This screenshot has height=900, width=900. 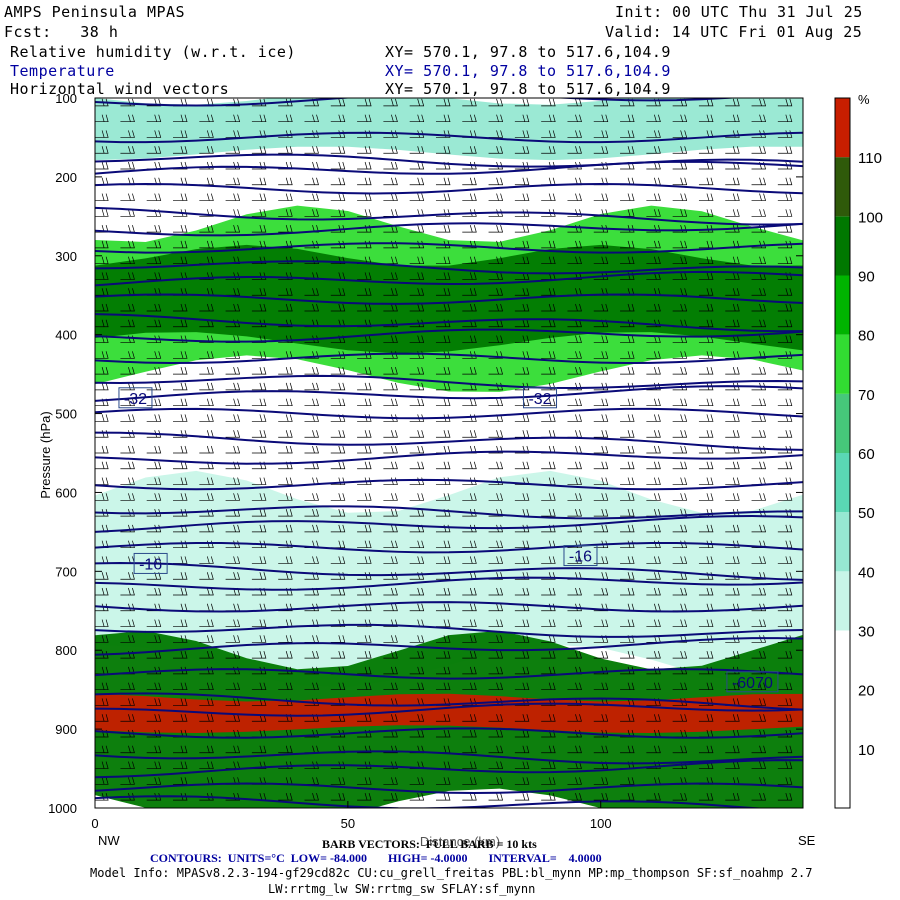 What do you see at coordinates (752, 683) in the screenshot?
I see `contour-label: -6070` at bounding box center [752, 683].